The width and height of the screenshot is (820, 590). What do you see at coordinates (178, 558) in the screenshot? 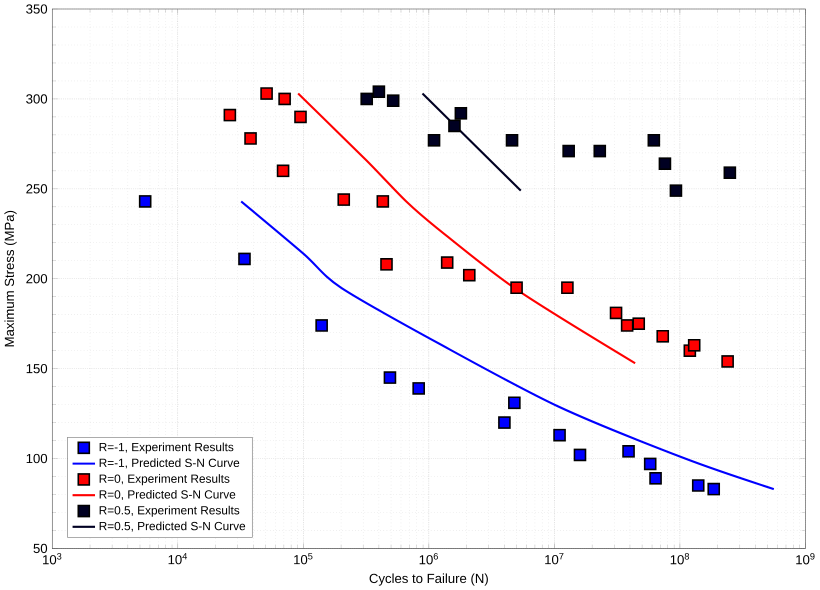
I see `x-tick-label: 10$^{4}$` at bounding box center [178, 558].